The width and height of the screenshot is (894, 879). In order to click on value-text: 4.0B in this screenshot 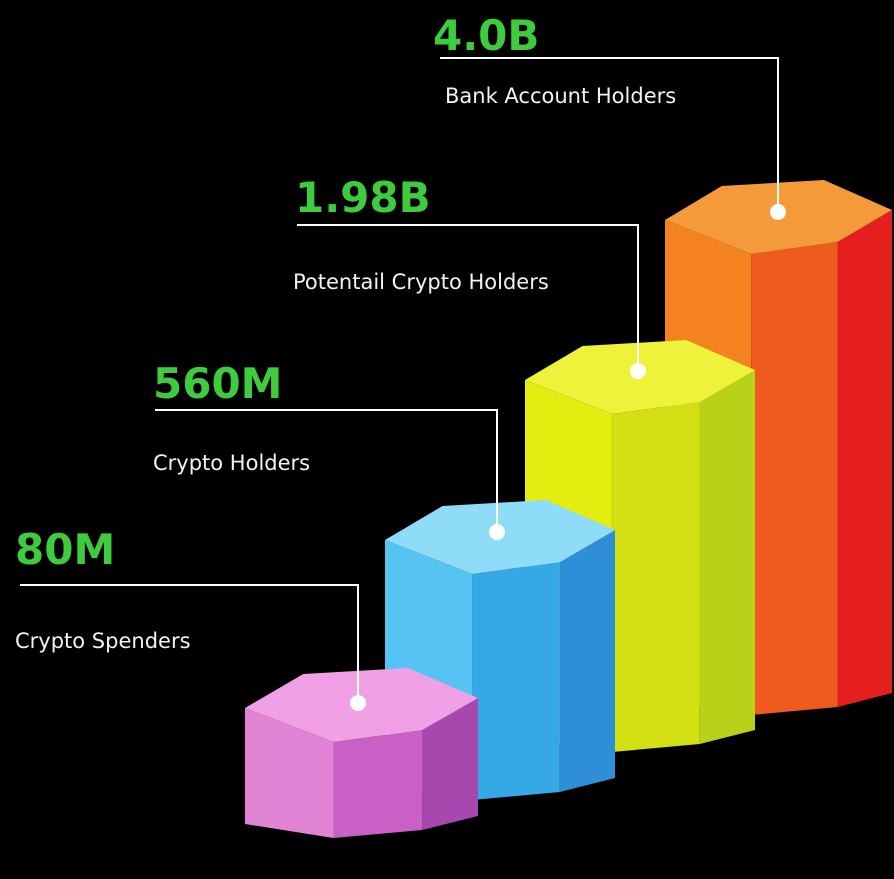, I will do `click(486, 35)`.